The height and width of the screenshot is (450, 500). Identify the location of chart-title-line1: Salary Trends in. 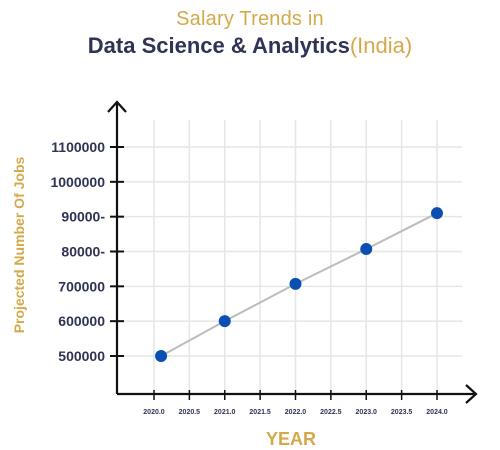
(250, 19).